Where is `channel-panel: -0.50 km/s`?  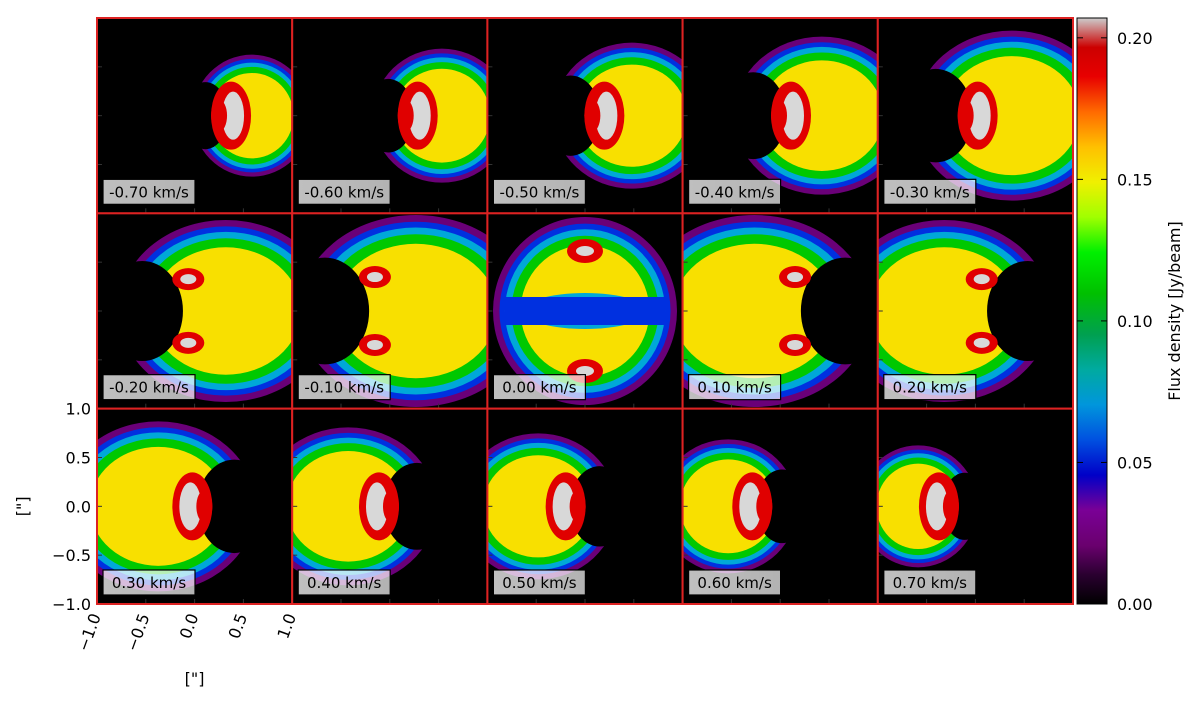 channel-panel: -0.50 km/s is located at coordinates (585, 116).